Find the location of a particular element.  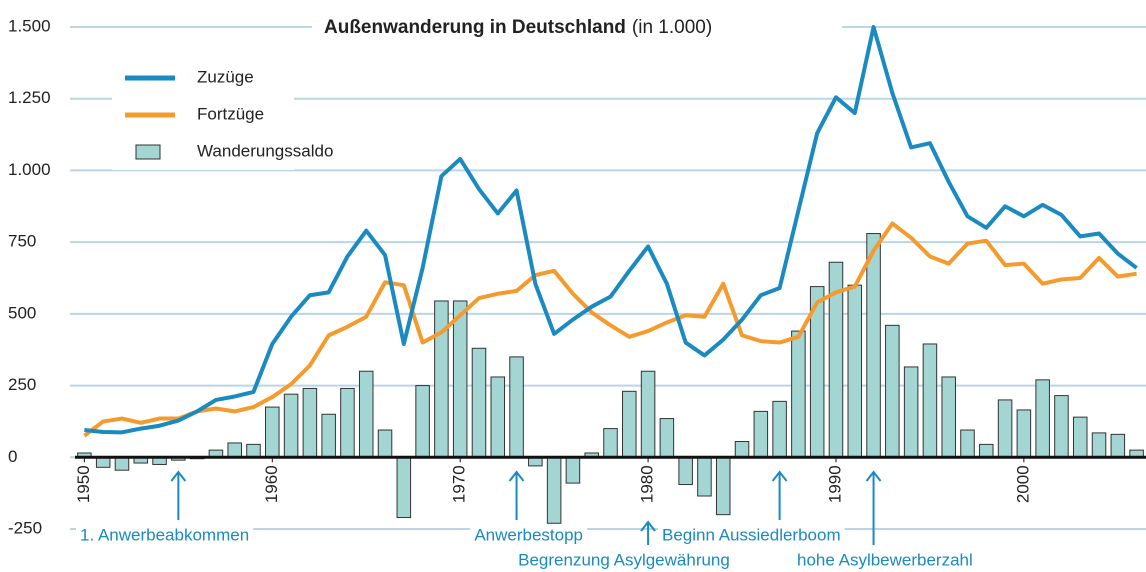

annotation: 1. Anwerbeabkommen is located at coordinates (164, 534).